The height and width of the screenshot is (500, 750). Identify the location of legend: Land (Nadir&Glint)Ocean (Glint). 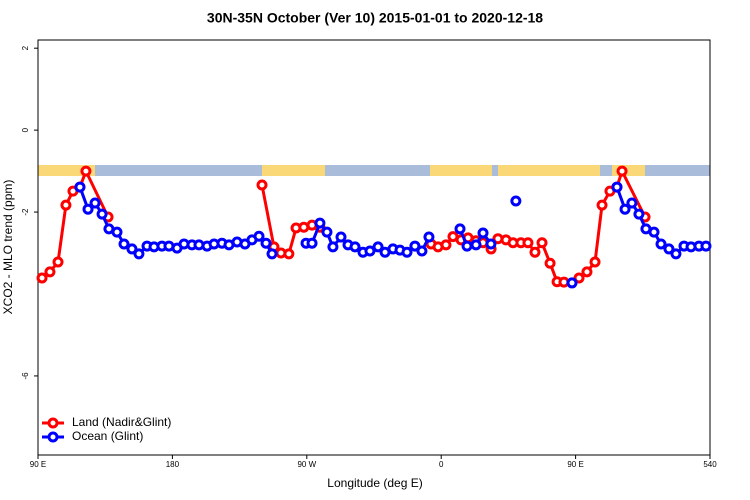
(106, 429).